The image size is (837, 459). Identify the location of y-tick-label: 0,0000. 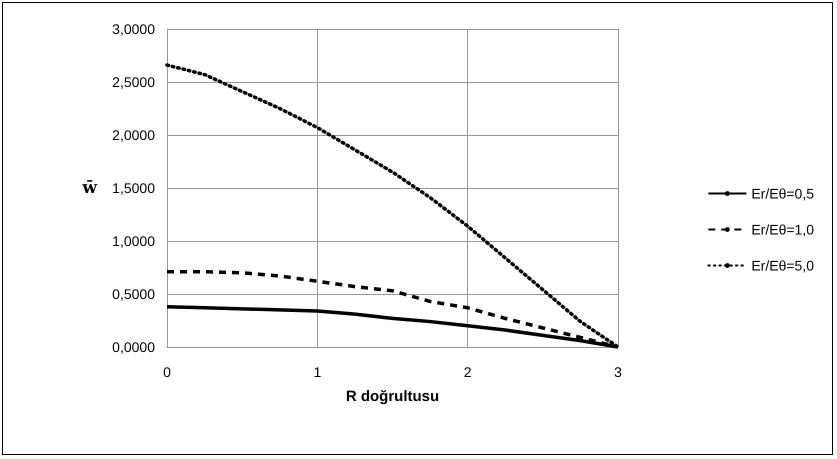
(134, 347).